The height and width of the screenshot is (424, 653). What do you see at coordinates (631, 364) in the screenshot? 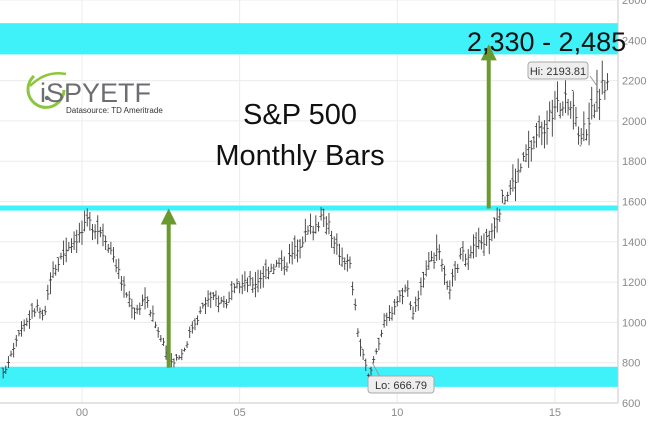
I see `y-tick-label: 800` at bounding box center [631, 364].